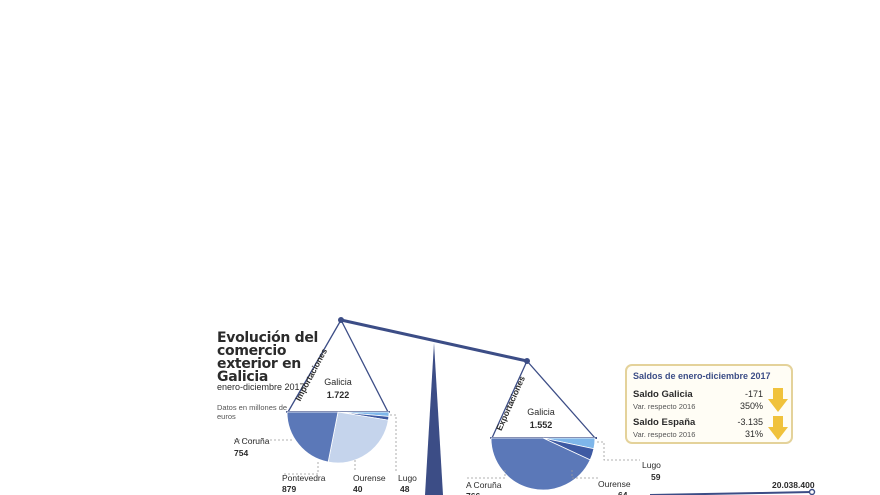 The width and height of the screenshot is (880, 495). What do you see at coordinates (753, 394) in the screenshot?
I see `saldo-galicia-value: -171` at bounding box center [753, 394].